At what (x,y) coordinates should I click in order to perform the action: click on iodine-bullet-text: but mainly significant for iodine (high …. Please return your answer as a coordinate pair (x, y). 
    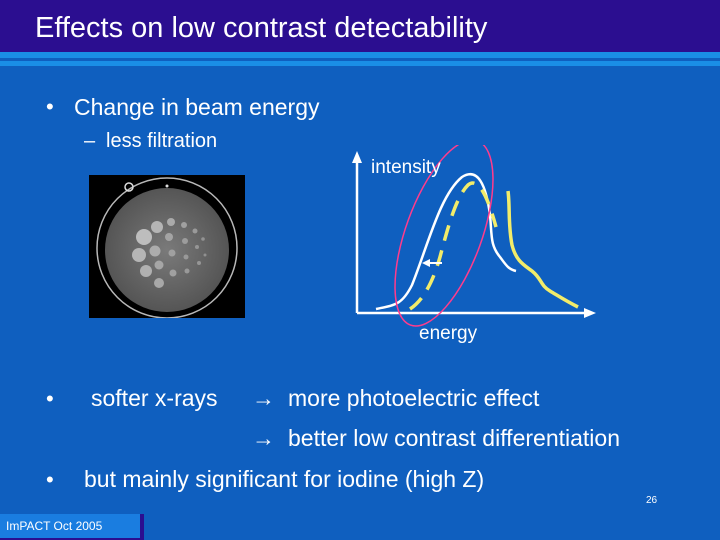
    Looking at the image, I should click on (284, 479).